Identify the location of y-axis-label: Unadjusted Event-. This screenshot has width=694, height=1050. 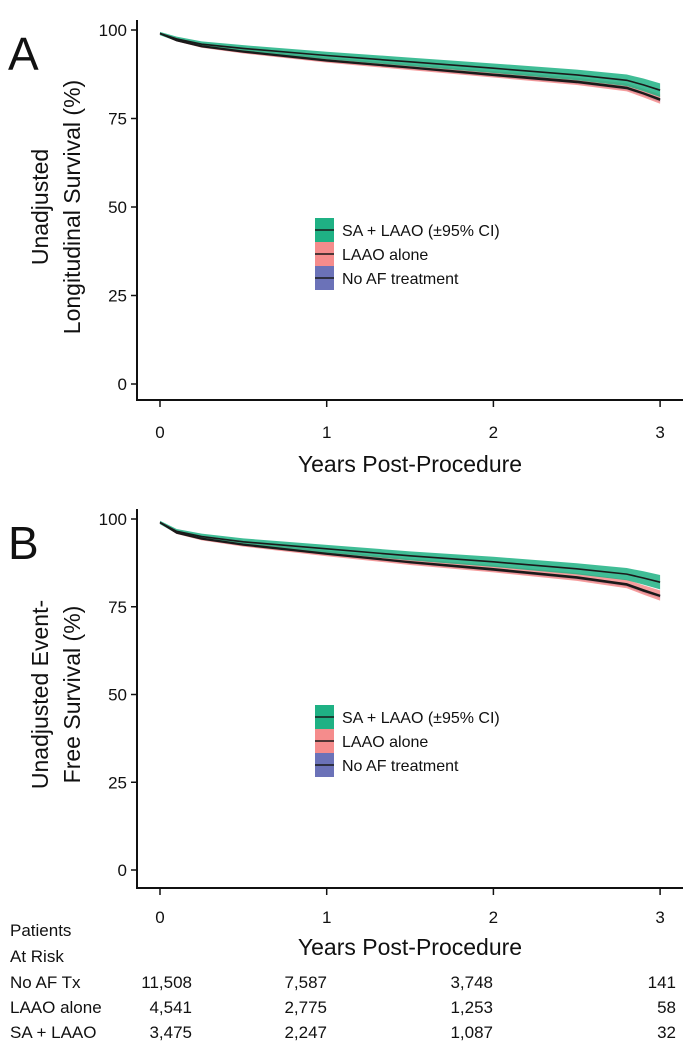
(40, 694).